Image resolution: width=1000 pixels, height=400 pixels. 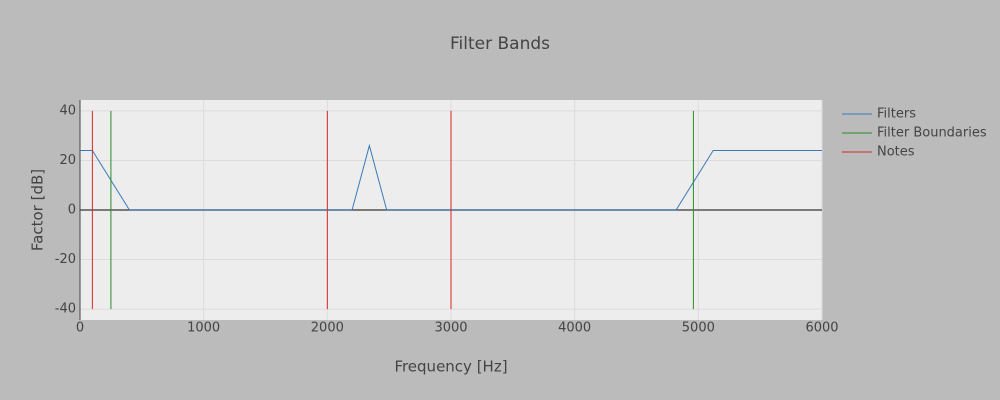 What do you see at coordinates (450, 328) in the screenshot?
I see `x-tick-label: 3000` at bounding box center [450, 328].